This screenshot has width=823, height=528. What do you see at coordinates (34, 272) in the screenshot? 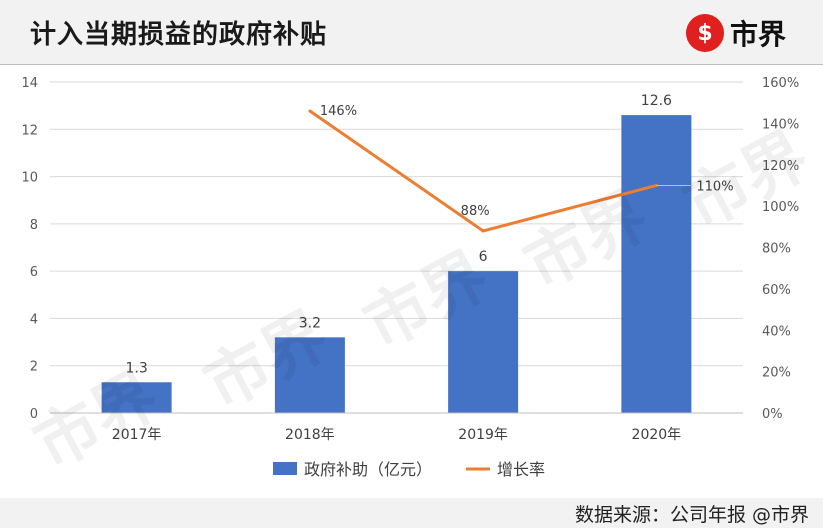
I see `y-left-tick-label: 6` at bounding box center [34, 272].